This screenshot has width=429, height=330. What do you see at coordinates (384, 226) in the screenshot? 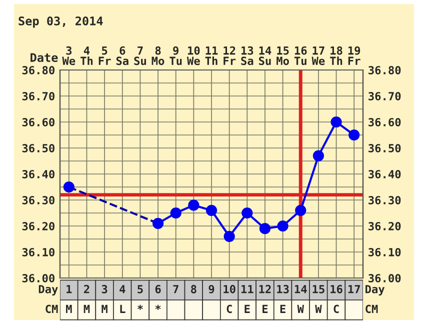
I see `y2-tick-label: 36.20` at bounding box center [384, 226].